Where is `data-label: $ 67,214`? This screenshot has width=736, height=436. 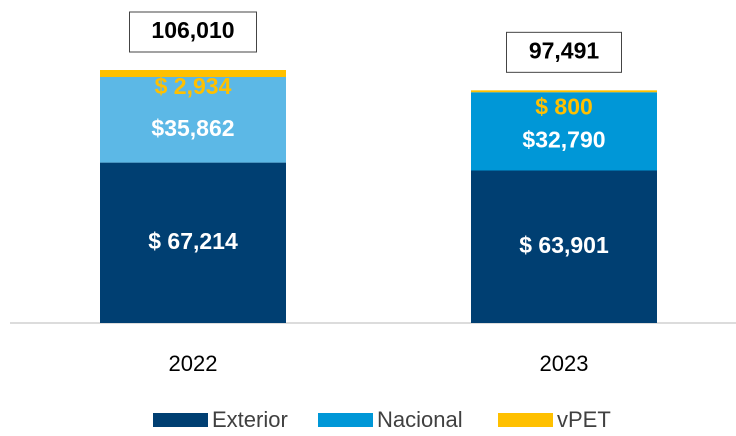 data-label: $ 67,214 is located at coordinates (193, 241).